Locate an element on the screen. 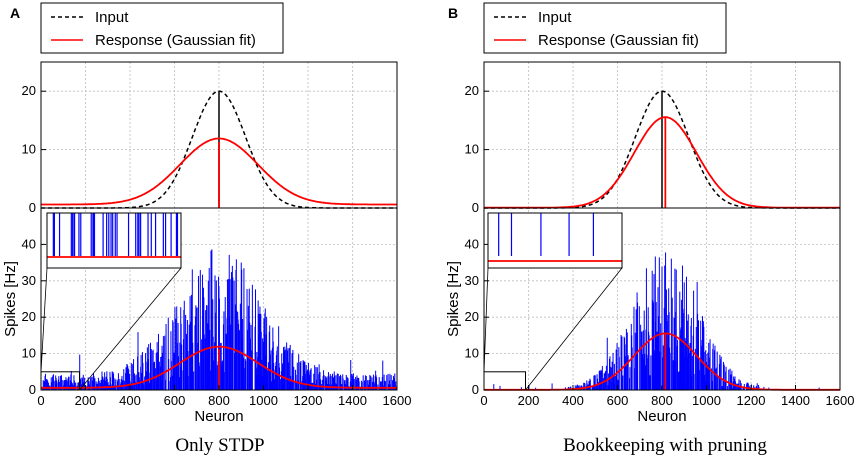 This screenshot has height=460, width=856. panel-label: A is located at coordinates (15, 13).